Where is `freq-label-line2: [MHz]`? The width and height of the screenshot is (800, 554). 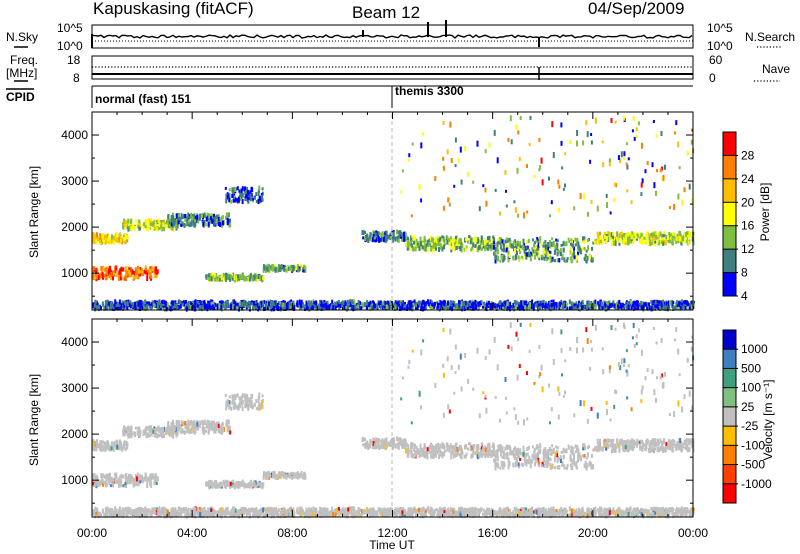
freq-label-line2: [MHz] is located at coordinates (21, 73).